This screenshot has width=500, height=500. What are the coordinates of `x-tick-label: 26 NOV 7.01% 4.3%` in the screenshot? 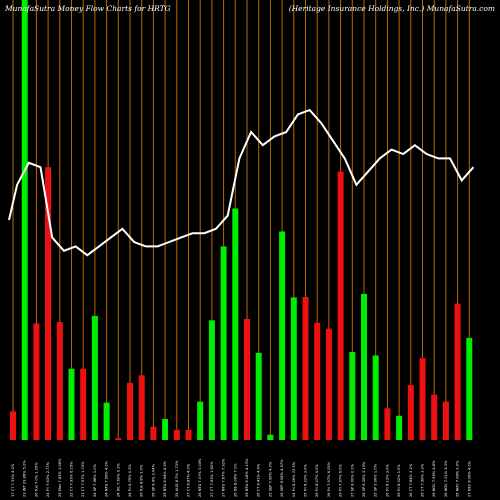 It's located at (446, 478).